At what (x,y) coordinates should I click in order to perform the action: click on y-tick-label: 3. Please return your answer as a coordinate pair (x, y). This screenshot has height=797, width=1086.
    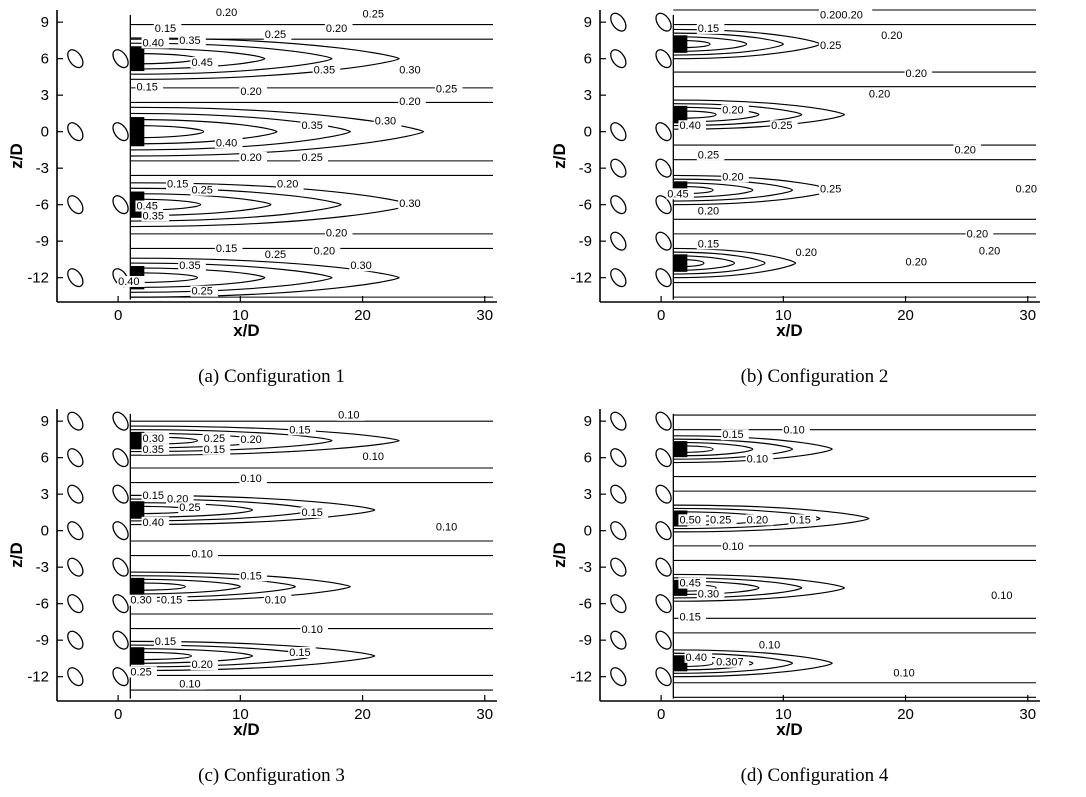
    Looking at the image, I should click on (588, 95).